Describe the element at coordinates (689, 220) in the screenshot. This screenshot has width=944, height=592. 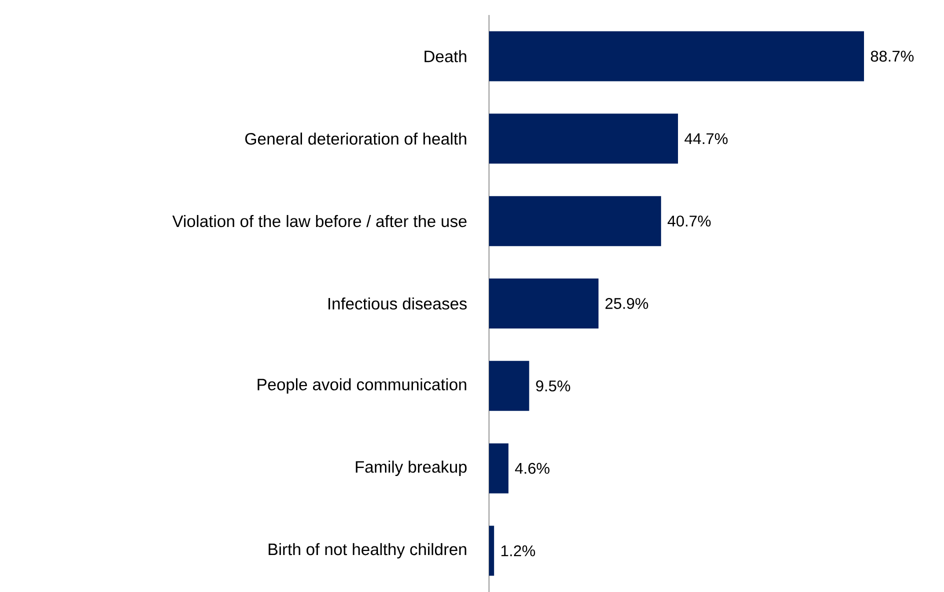
I see `data-label: 40.7%` at that location.